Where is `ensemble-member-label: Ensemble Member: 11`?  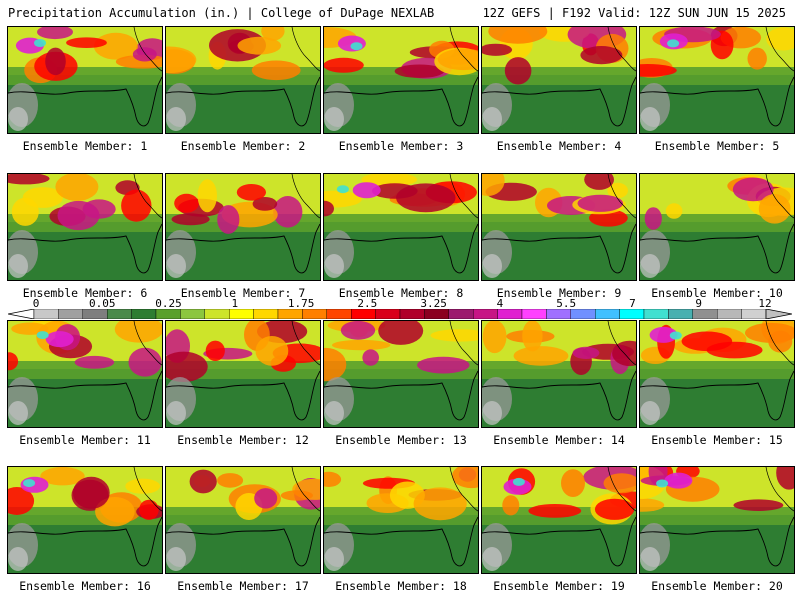 ensemble-member-label: Ensemble Member: 11 is located at coordinates (85, 440).